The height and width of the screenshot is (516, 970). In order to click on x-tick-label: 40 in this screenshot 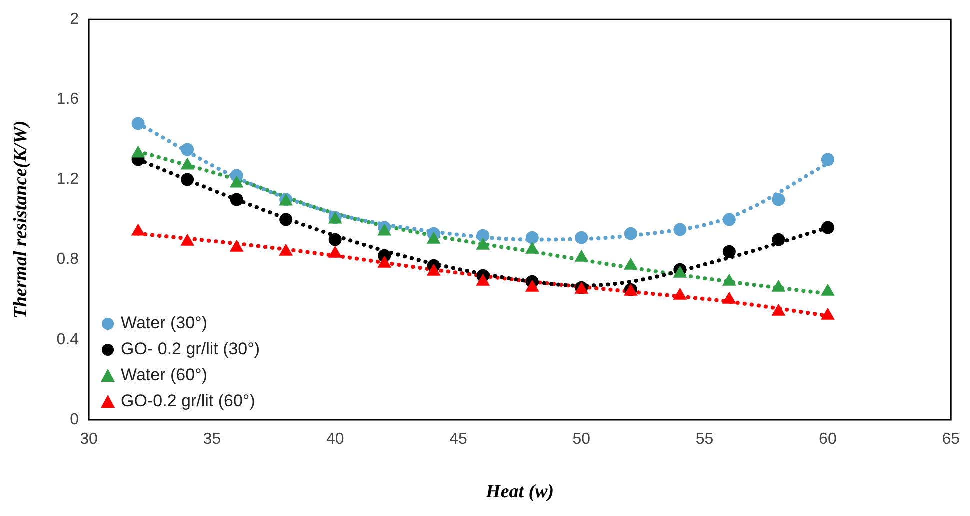, I will do `click(335, 439)`.